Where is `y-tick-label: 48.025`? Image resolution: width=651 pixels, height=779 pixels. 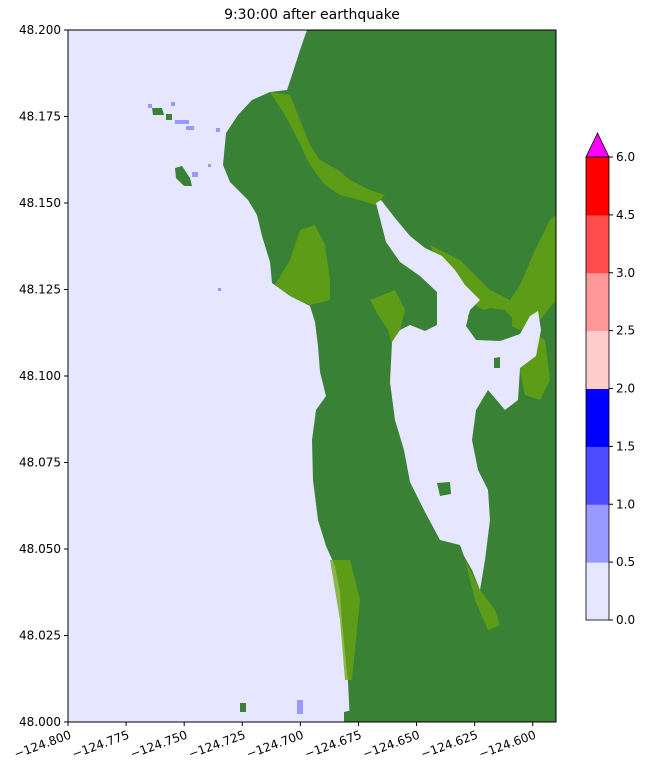
y-tick-label: 48.025 is located at coordinates (40, 636).